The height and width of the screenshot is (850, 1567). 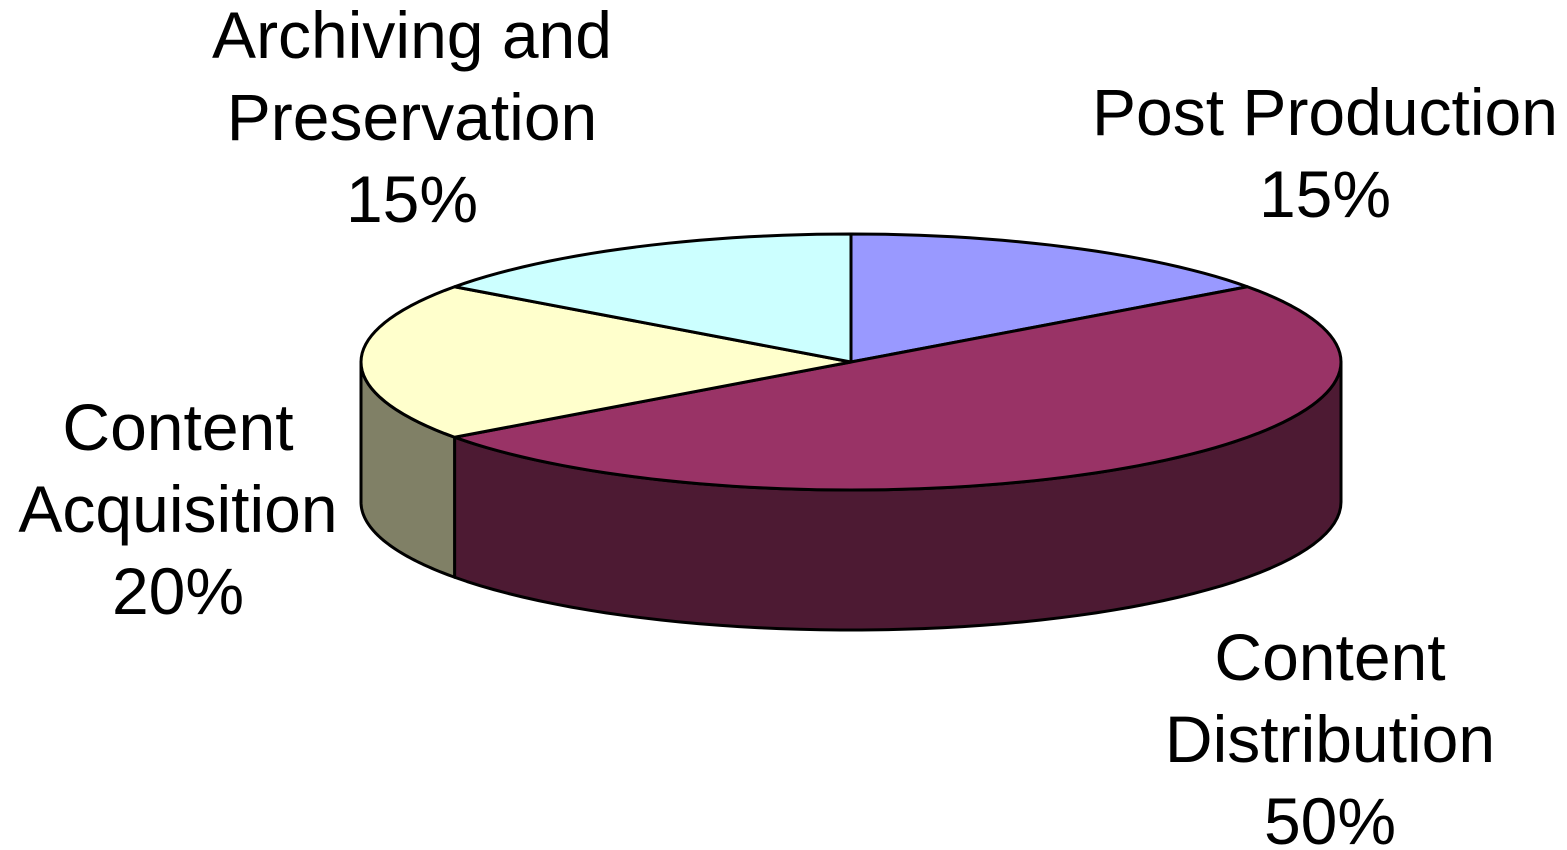 I want to click on slice-label-3: Archiving and Preservation 15%, so click(x=412, y=118).